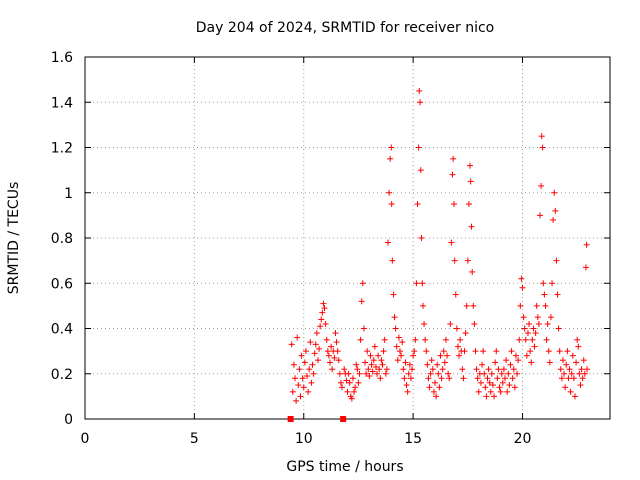  Describe the element at coordinates (62, 284) in the screenshot. I see `y-tick-label: 0.6` at that location.